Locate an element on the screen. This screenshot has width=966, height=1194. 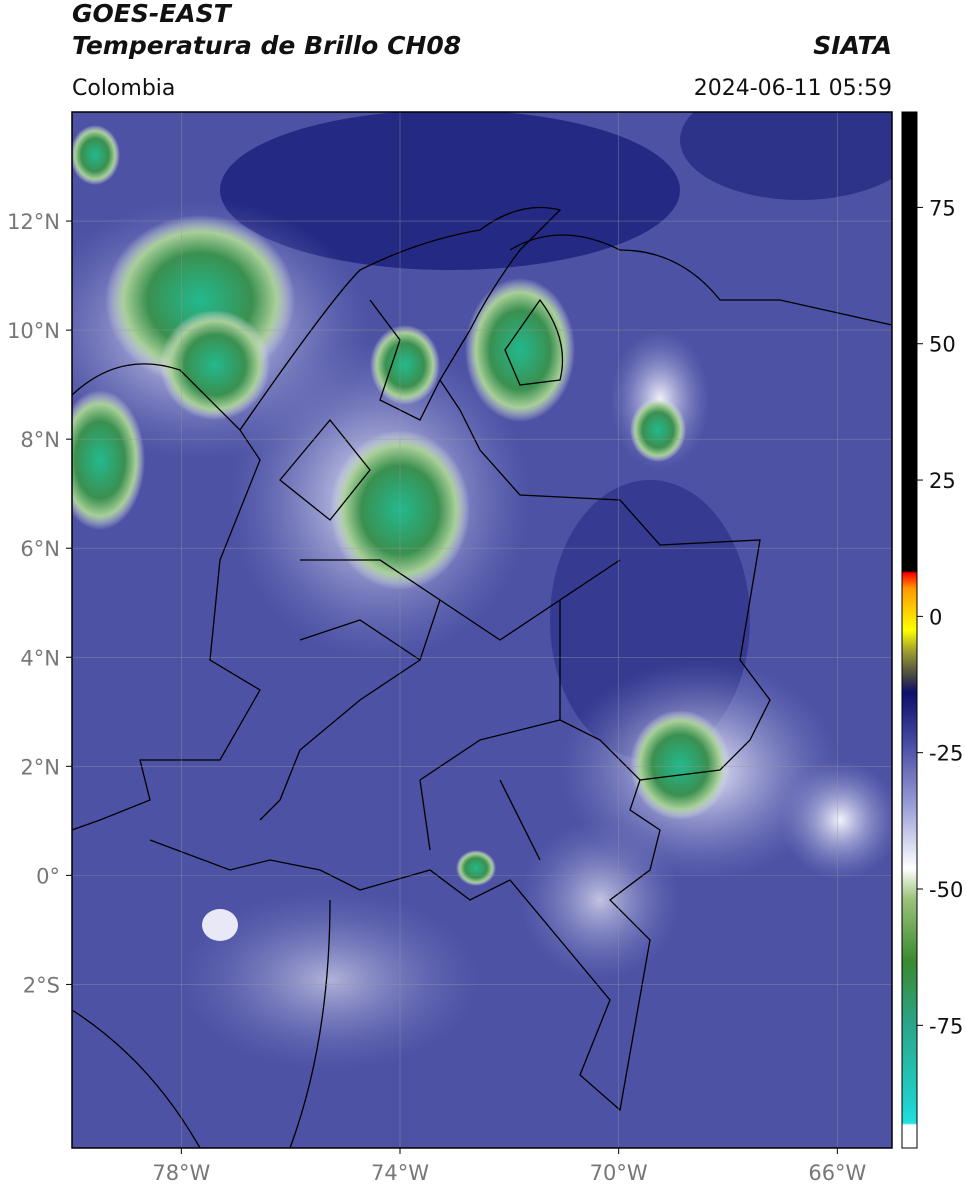
colorbar-tick-label: 25 is located at coordinates (942, 481).